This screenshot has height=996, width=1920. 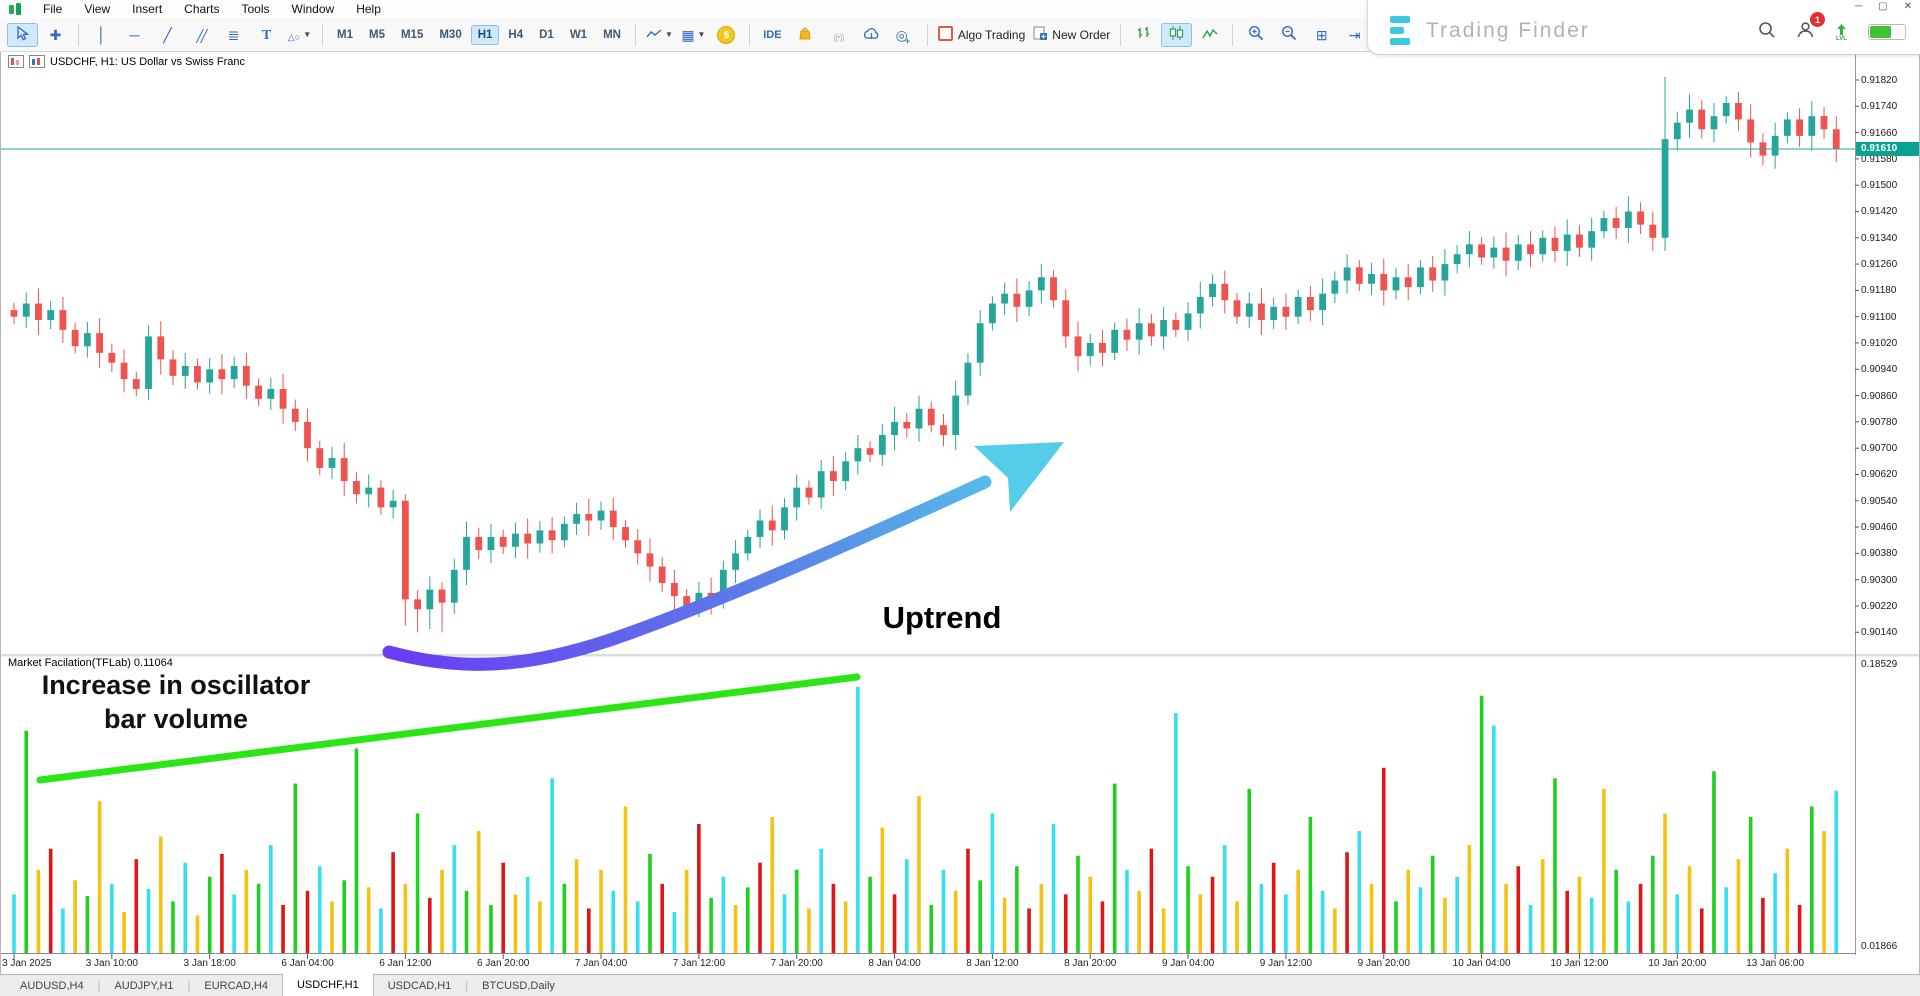 What do you see at coordinates (1090, 963) in the screenshot?
I see `time-label: 8 Jan 20:00` at bounding box center [1090, 963].